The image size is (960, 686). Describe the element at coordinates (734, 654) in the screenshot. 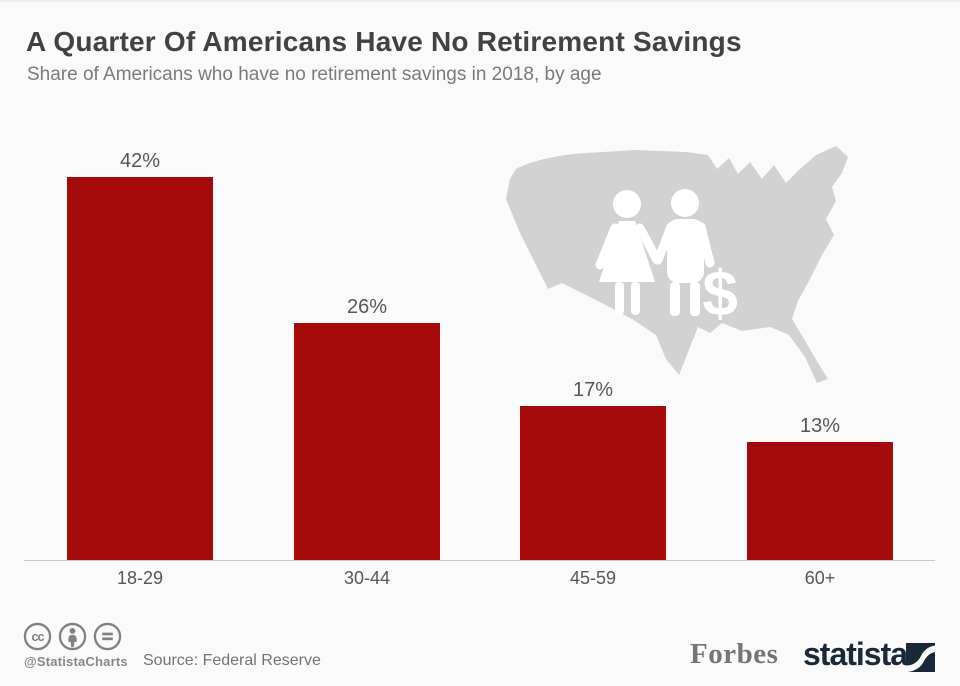

I see `forbes-logo: Forbes` at that location.